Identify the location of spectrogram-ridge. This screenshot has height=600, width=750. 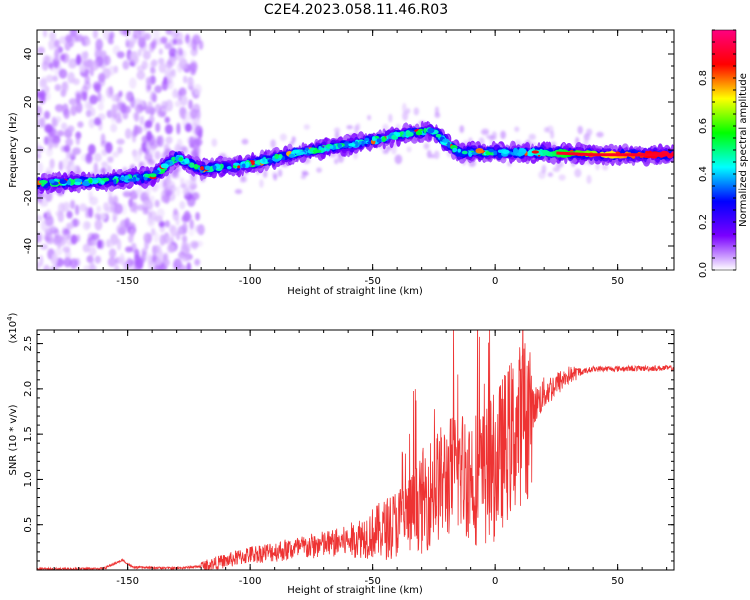
(355, 157).